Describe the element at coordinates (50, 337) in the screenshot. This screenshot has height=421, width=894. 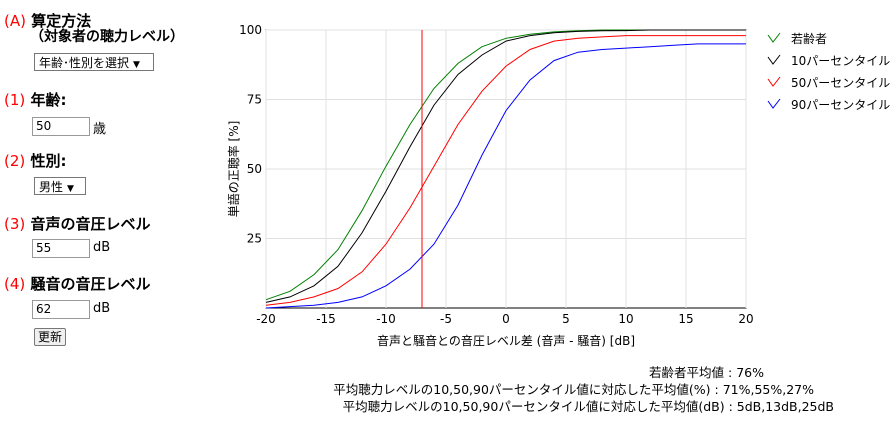
I see `update-button: 更新` at that location.